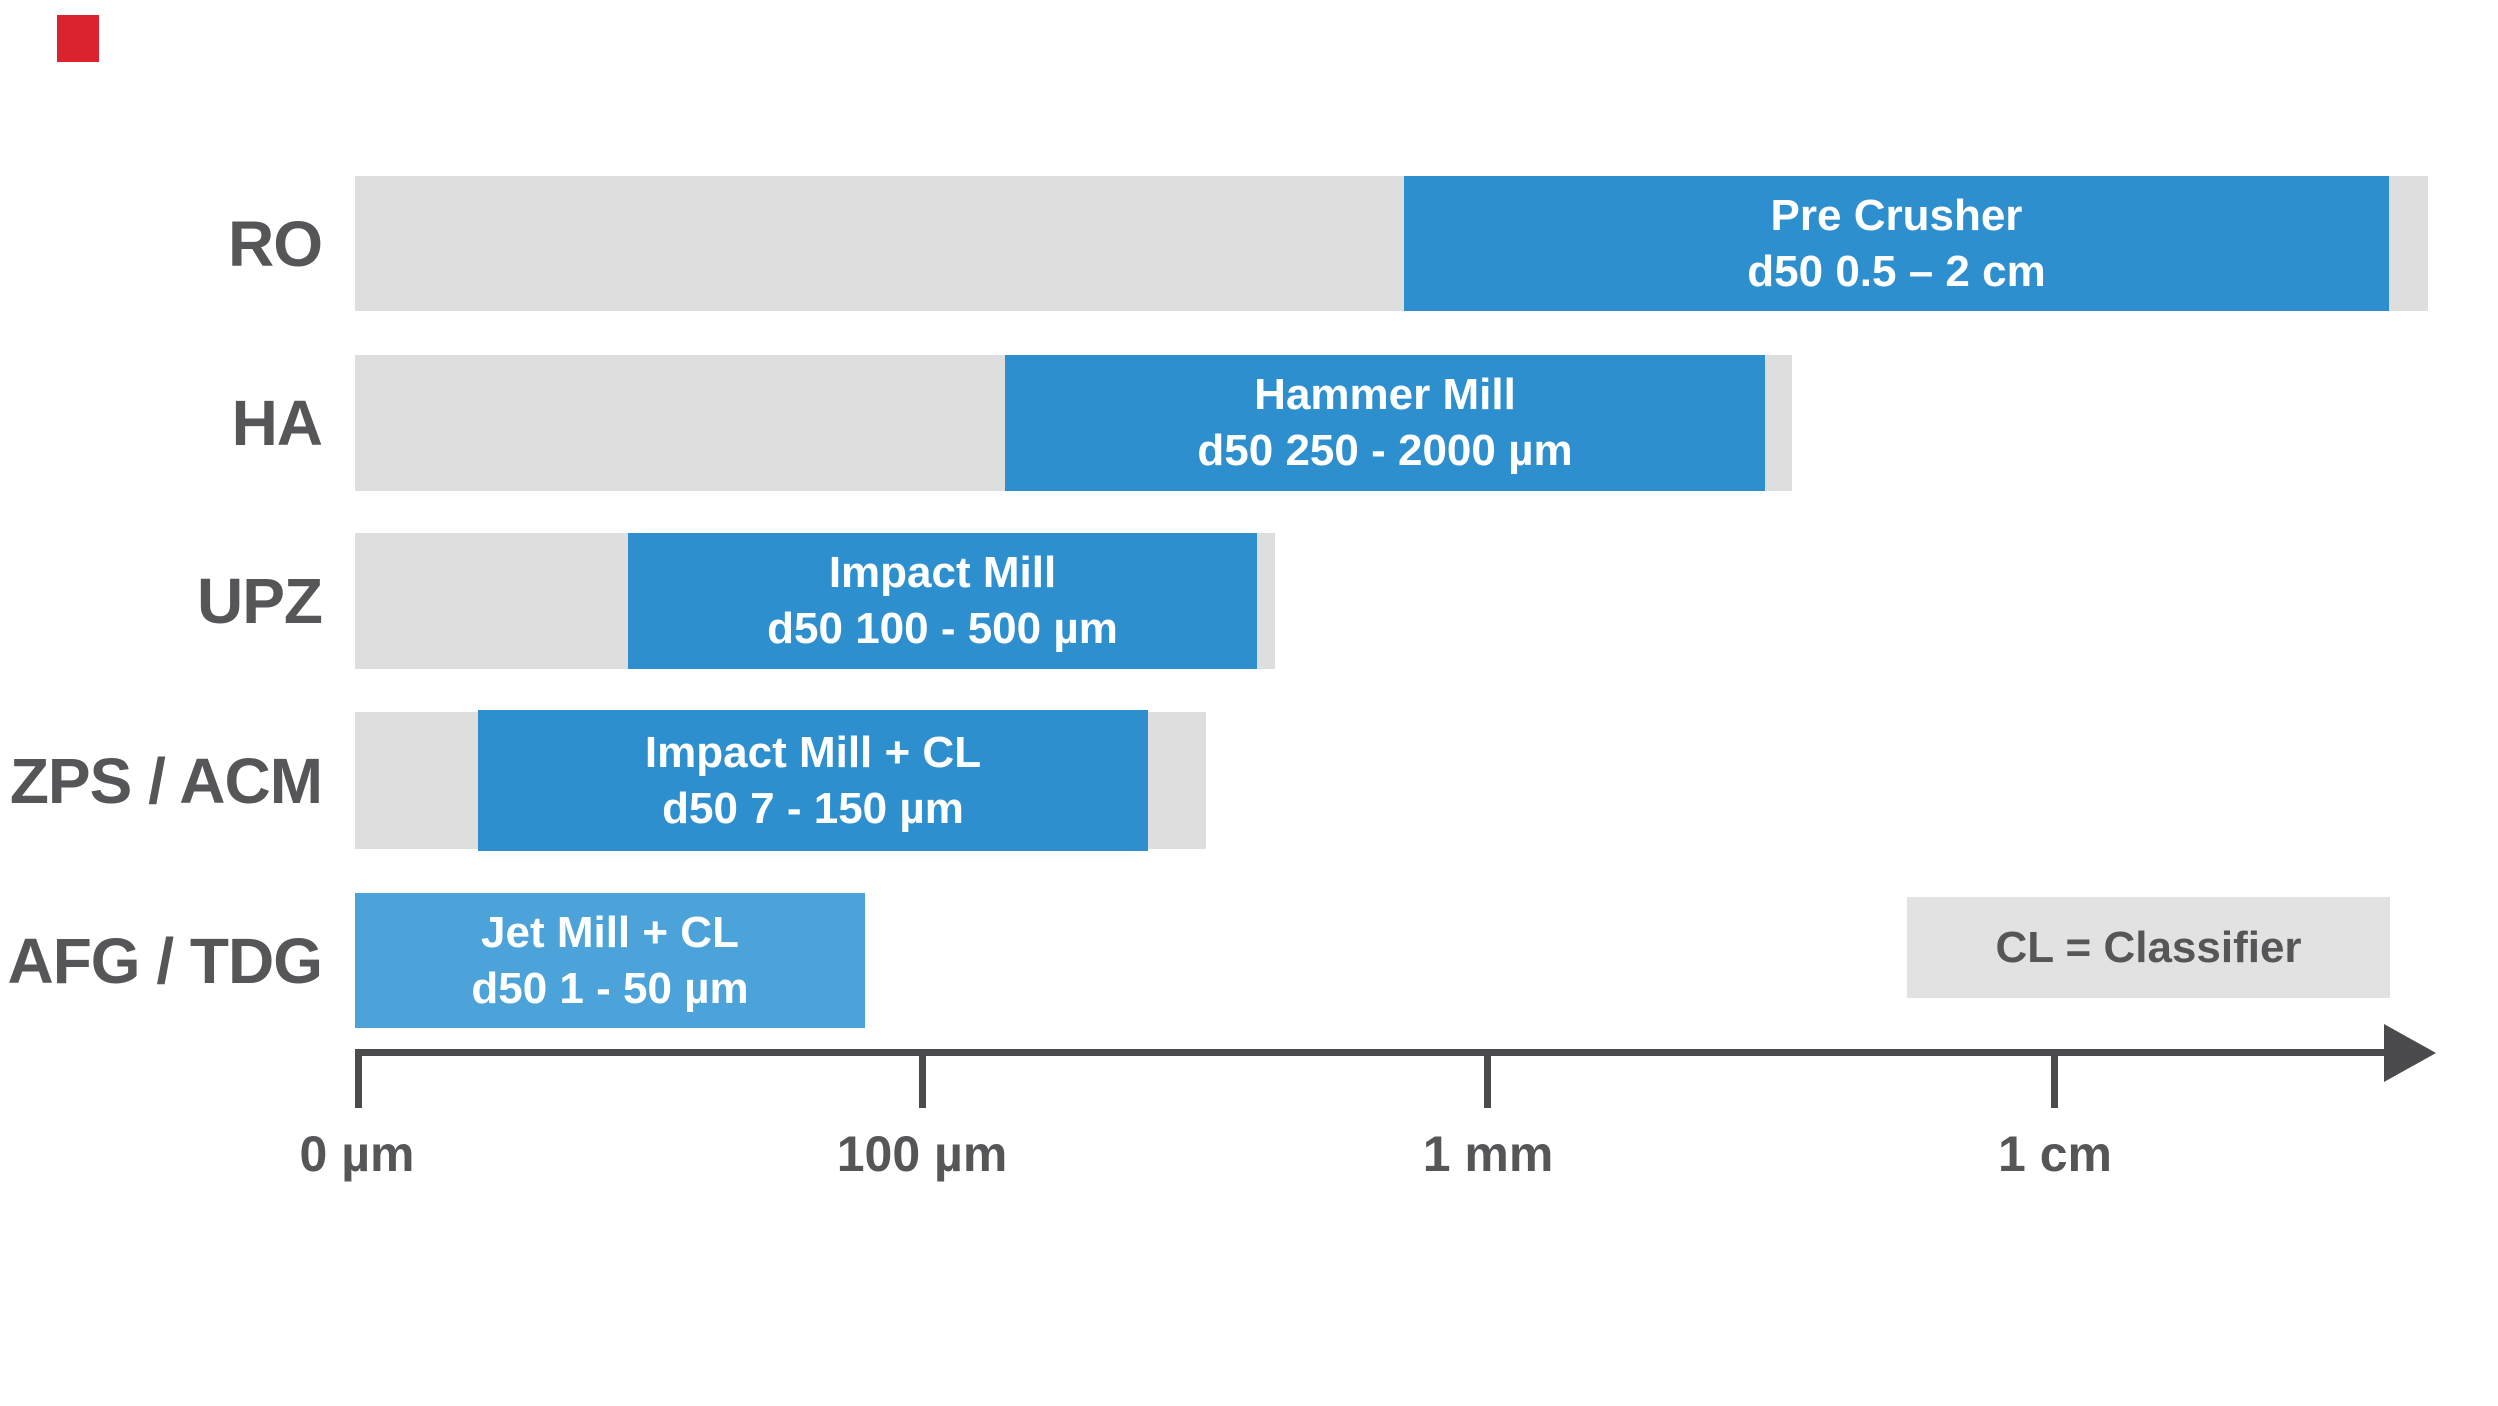  What do you see at coordinates (277, 423) in the screenshot?
I see `row-label-ha: HA` at bounding box center [277, 423].